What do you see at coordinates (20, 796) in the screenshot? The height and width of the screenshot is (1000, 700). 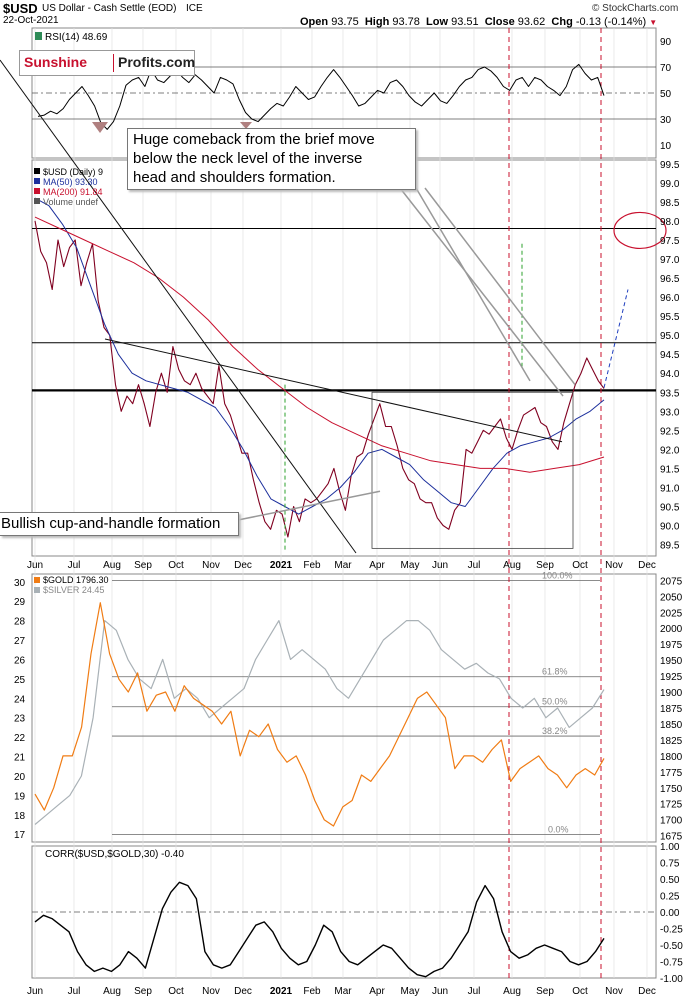 I see `silver-tick-label: 19` at bounding box center [20, 796].